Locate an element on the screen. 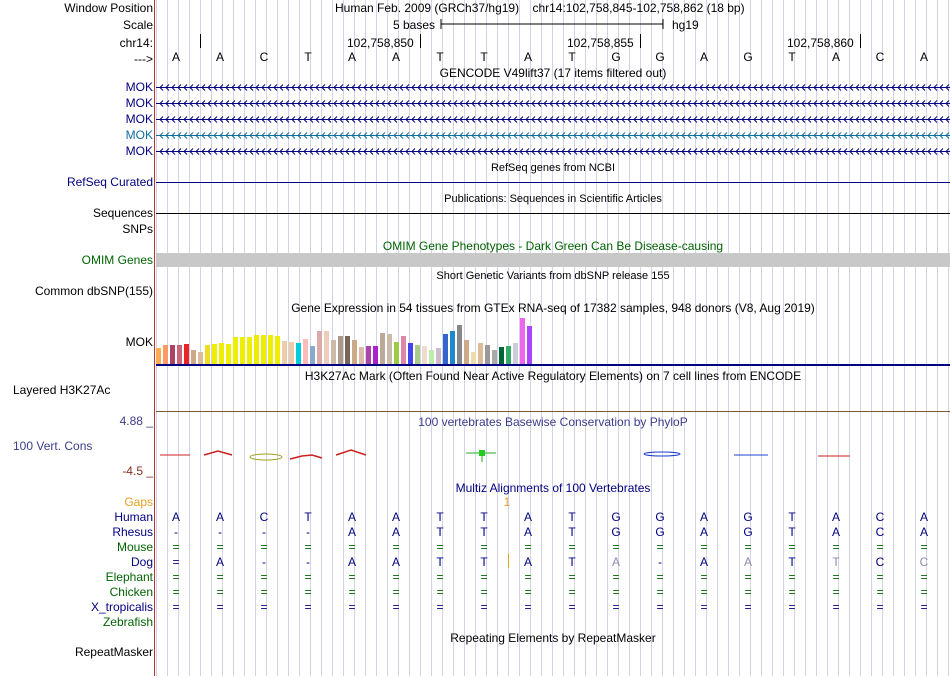  publications-label: Sequences is located at coordinates (122, 213).